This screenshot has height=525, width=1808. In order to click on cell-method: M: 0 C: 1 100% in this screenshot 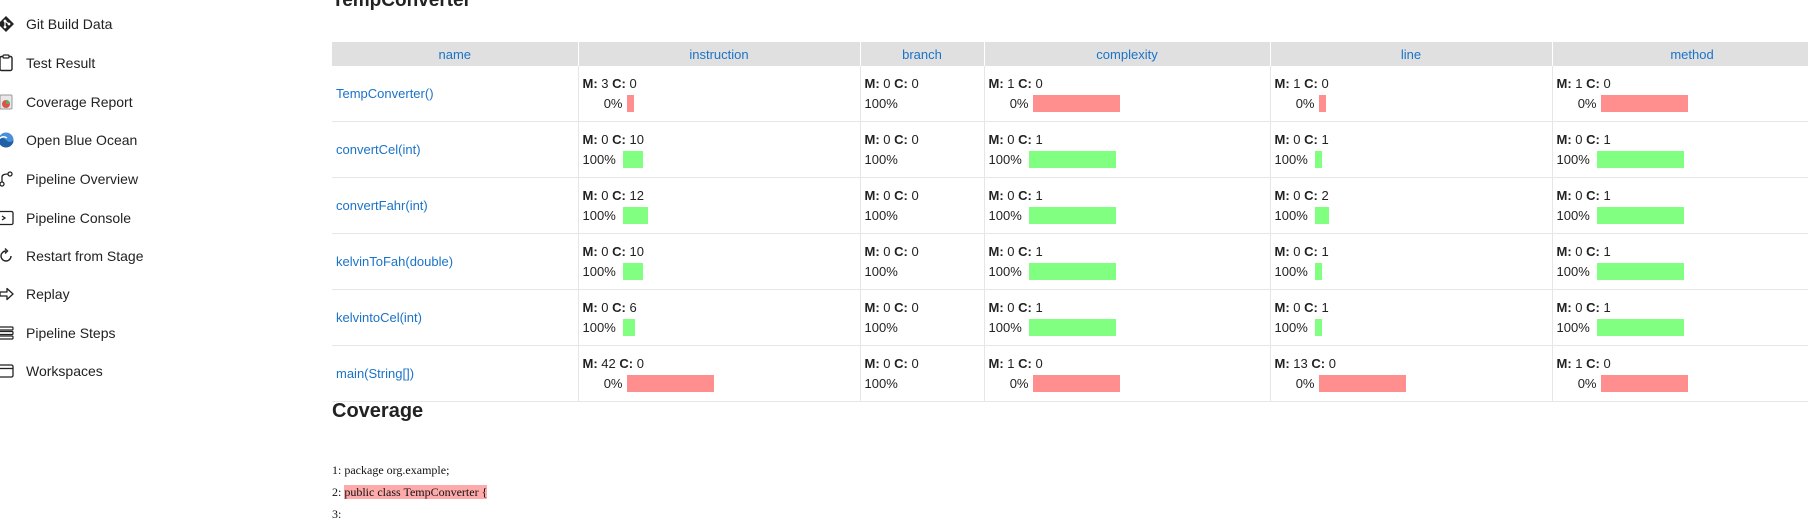, I will do `click(1680, 318)`.